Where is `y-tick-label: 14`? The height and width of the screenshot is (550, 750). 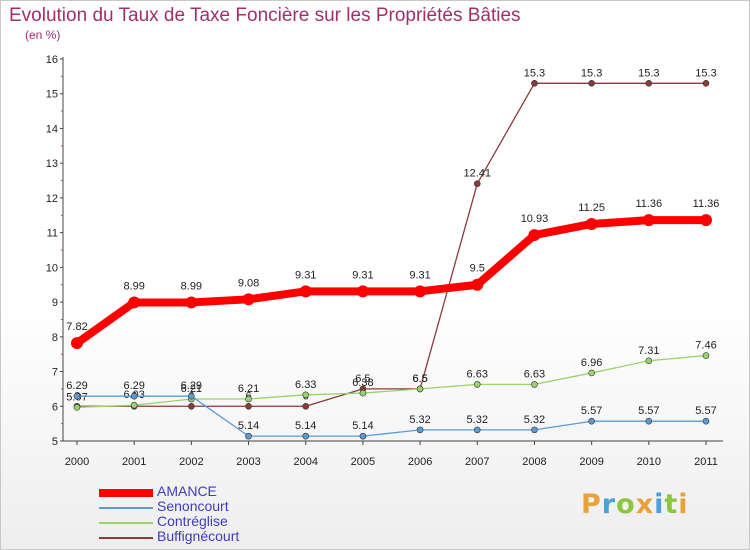
y-tick-label: 14 is located at coordinates (52, 129).